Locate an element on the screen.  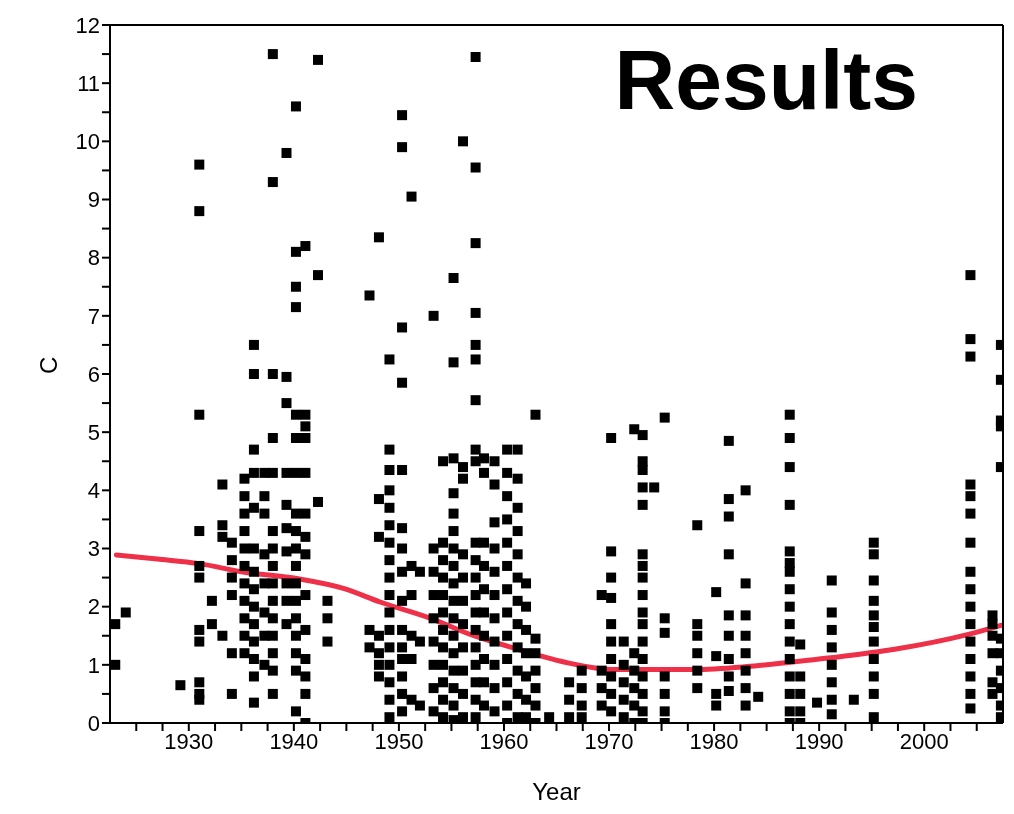
x-tick-label: 2000 is located at coordinates (924, 741).